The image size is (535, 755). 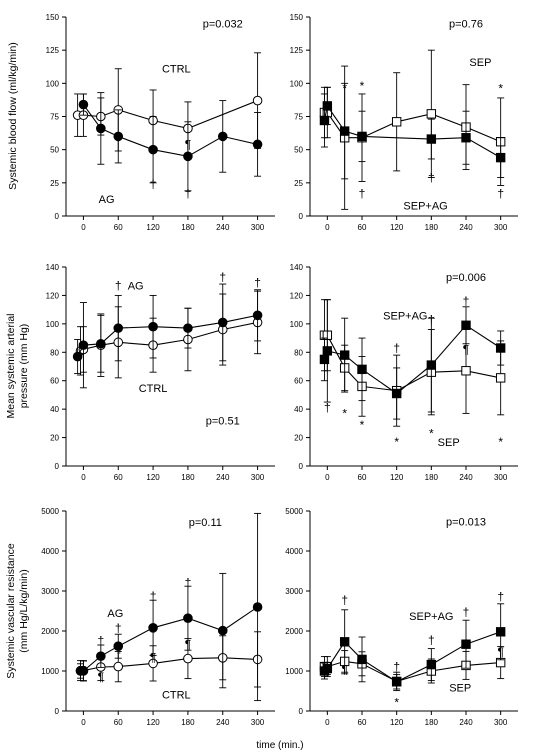 What do you see at coordinates (54, 150) in the screenshot?
I see `y-tick-label: 50` at bounding box center [54, 150].